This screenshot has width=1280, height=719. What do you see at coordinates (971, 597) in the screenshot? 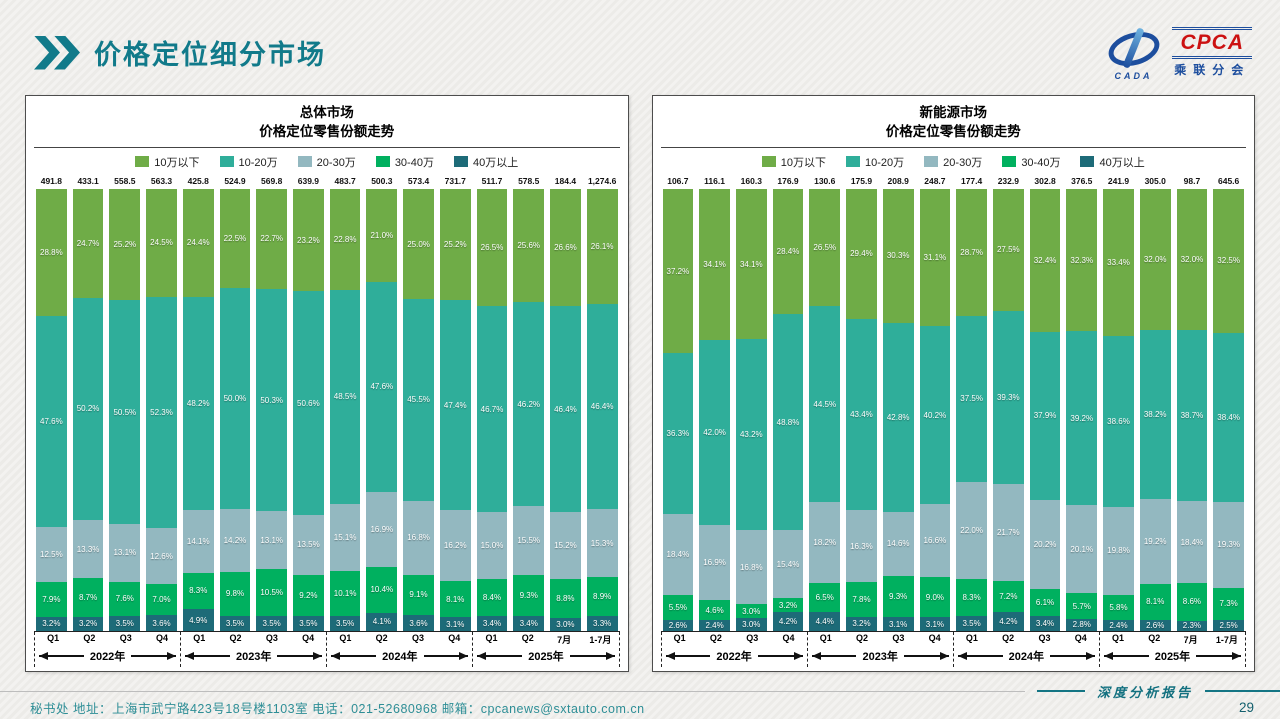
I see `segment-value-label: 8.3%` at bounding box center [971, 597].